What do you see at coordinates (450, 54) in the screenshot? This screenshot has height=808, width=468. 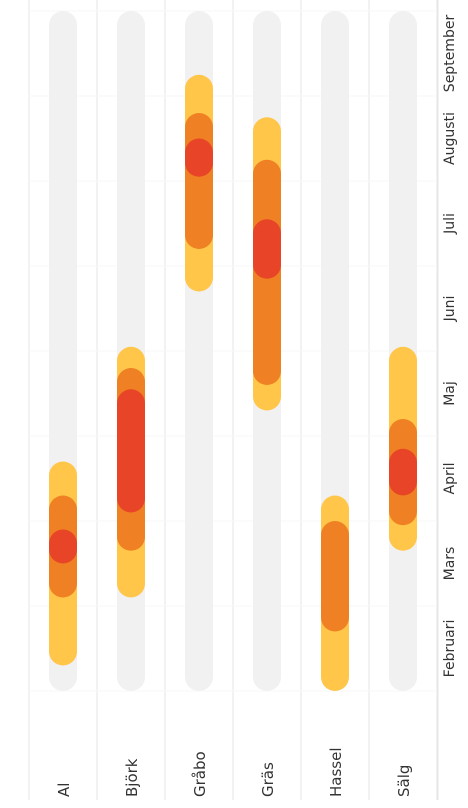 I see `month-label: September` at bounding box center [450, 54].